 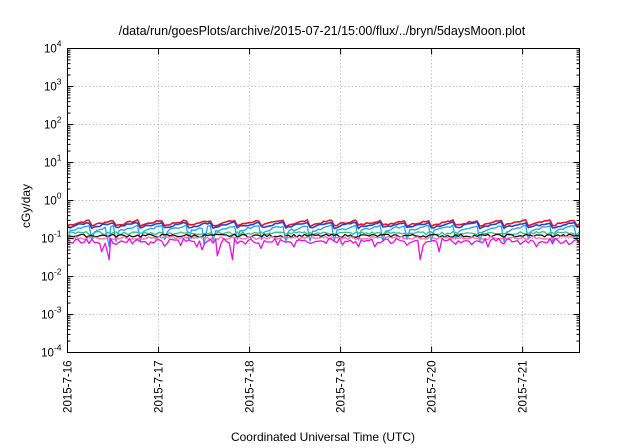 I want to click on y-tick-exponent: -1, so click(x=58, y=234).